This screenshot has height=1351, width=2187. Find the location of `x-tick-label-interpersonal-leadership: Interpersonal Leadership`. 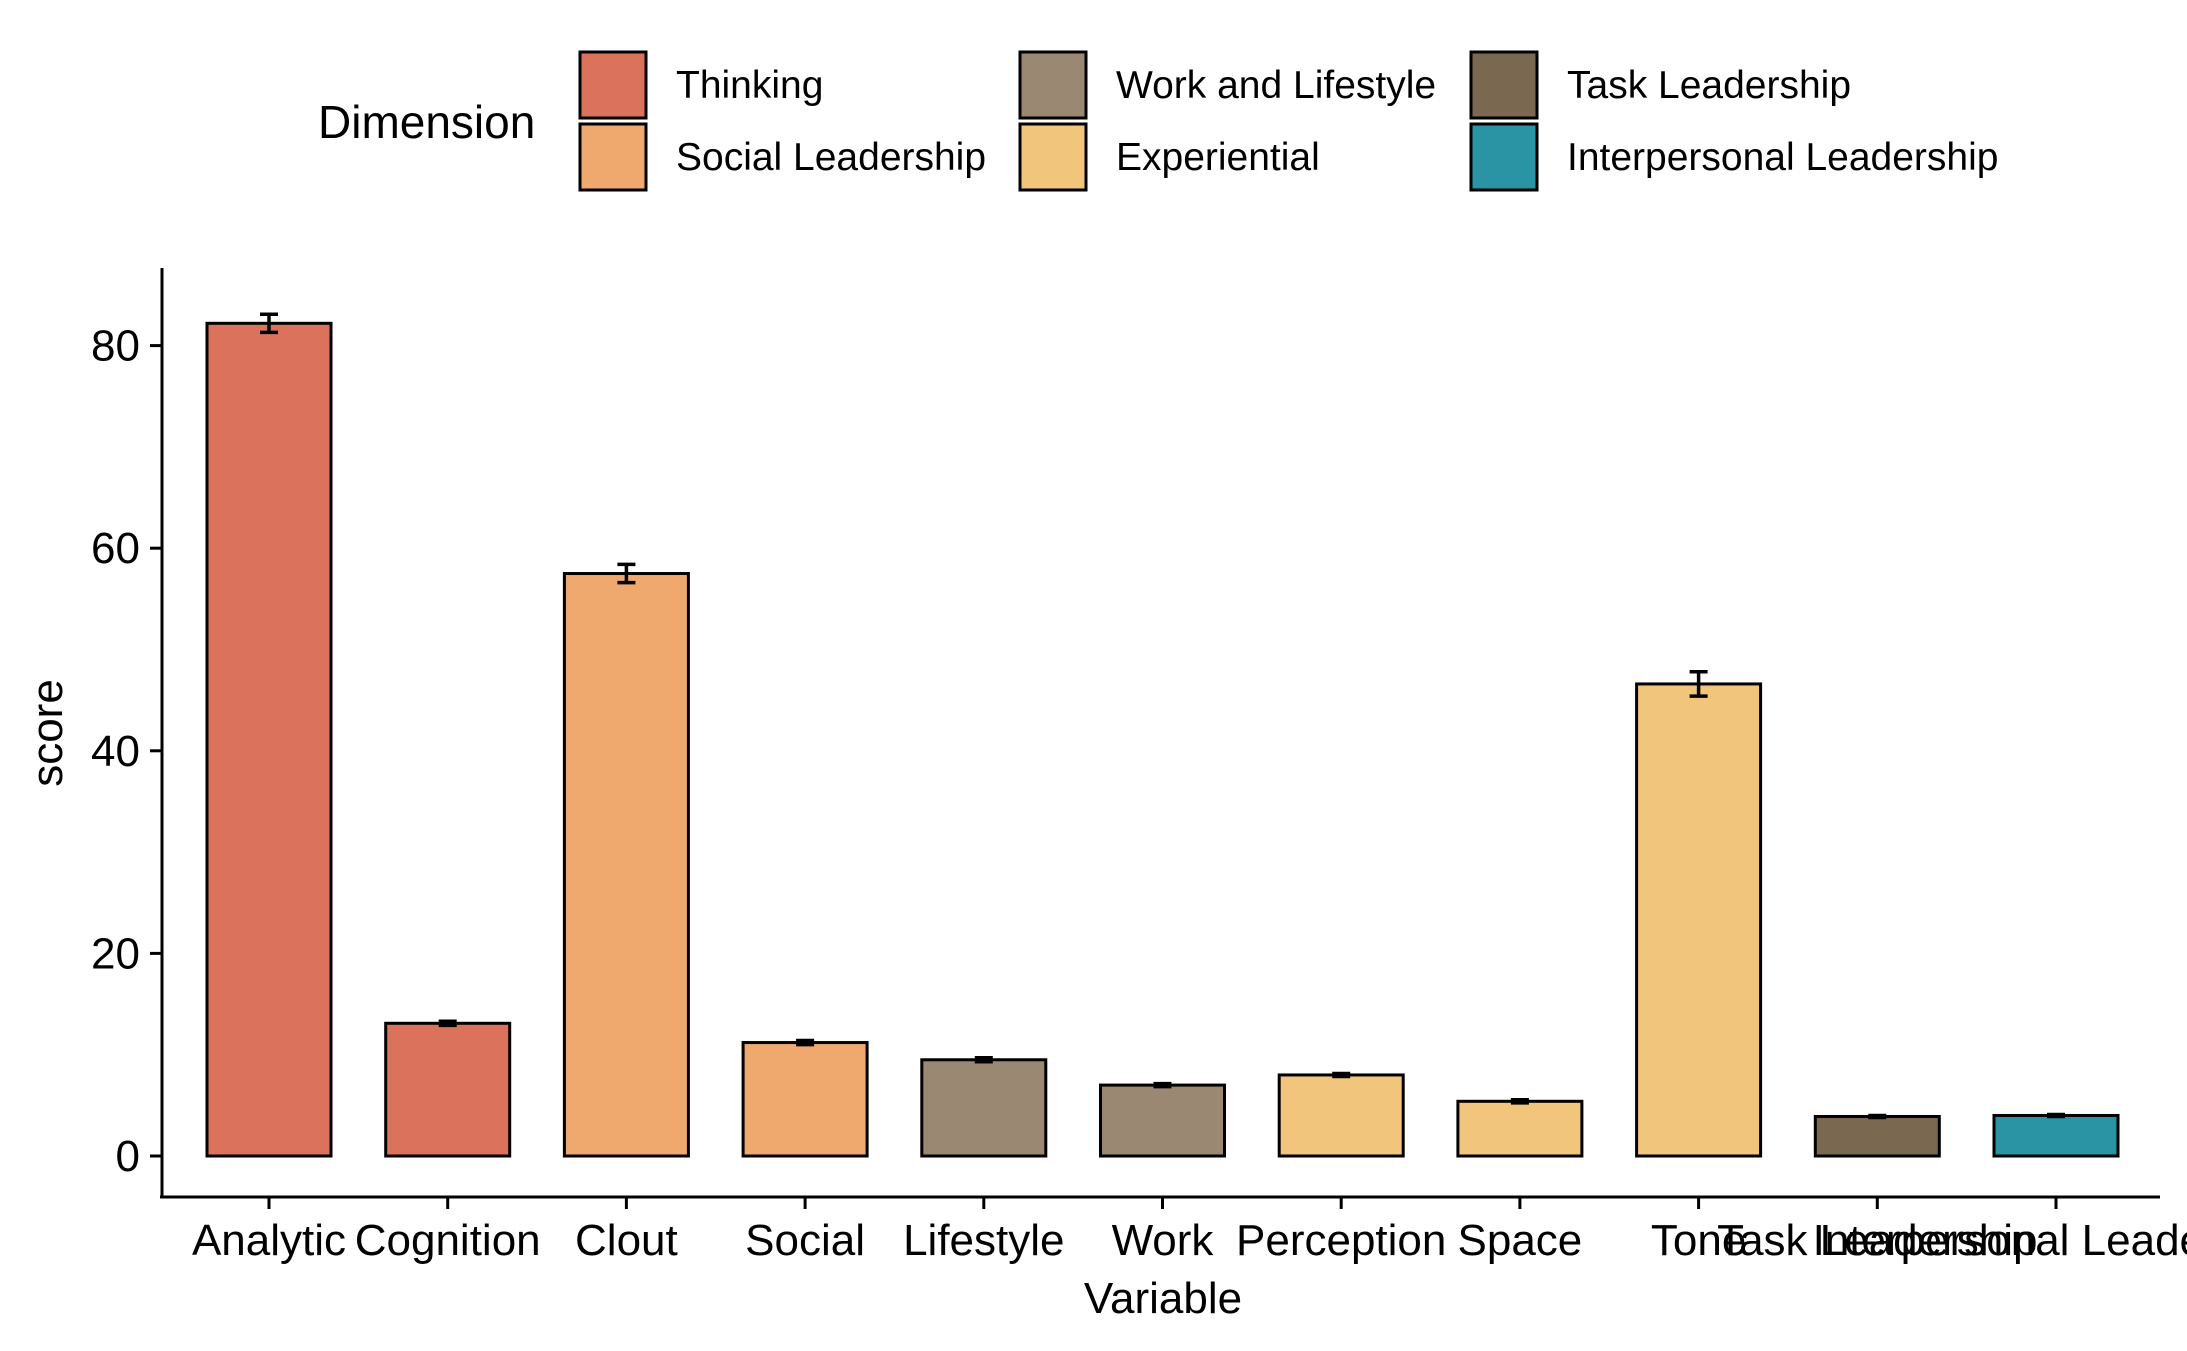

x-tick-label-interpersonal-leadership: Interpersonal Leadership is located at coordinates (2000, 1240).